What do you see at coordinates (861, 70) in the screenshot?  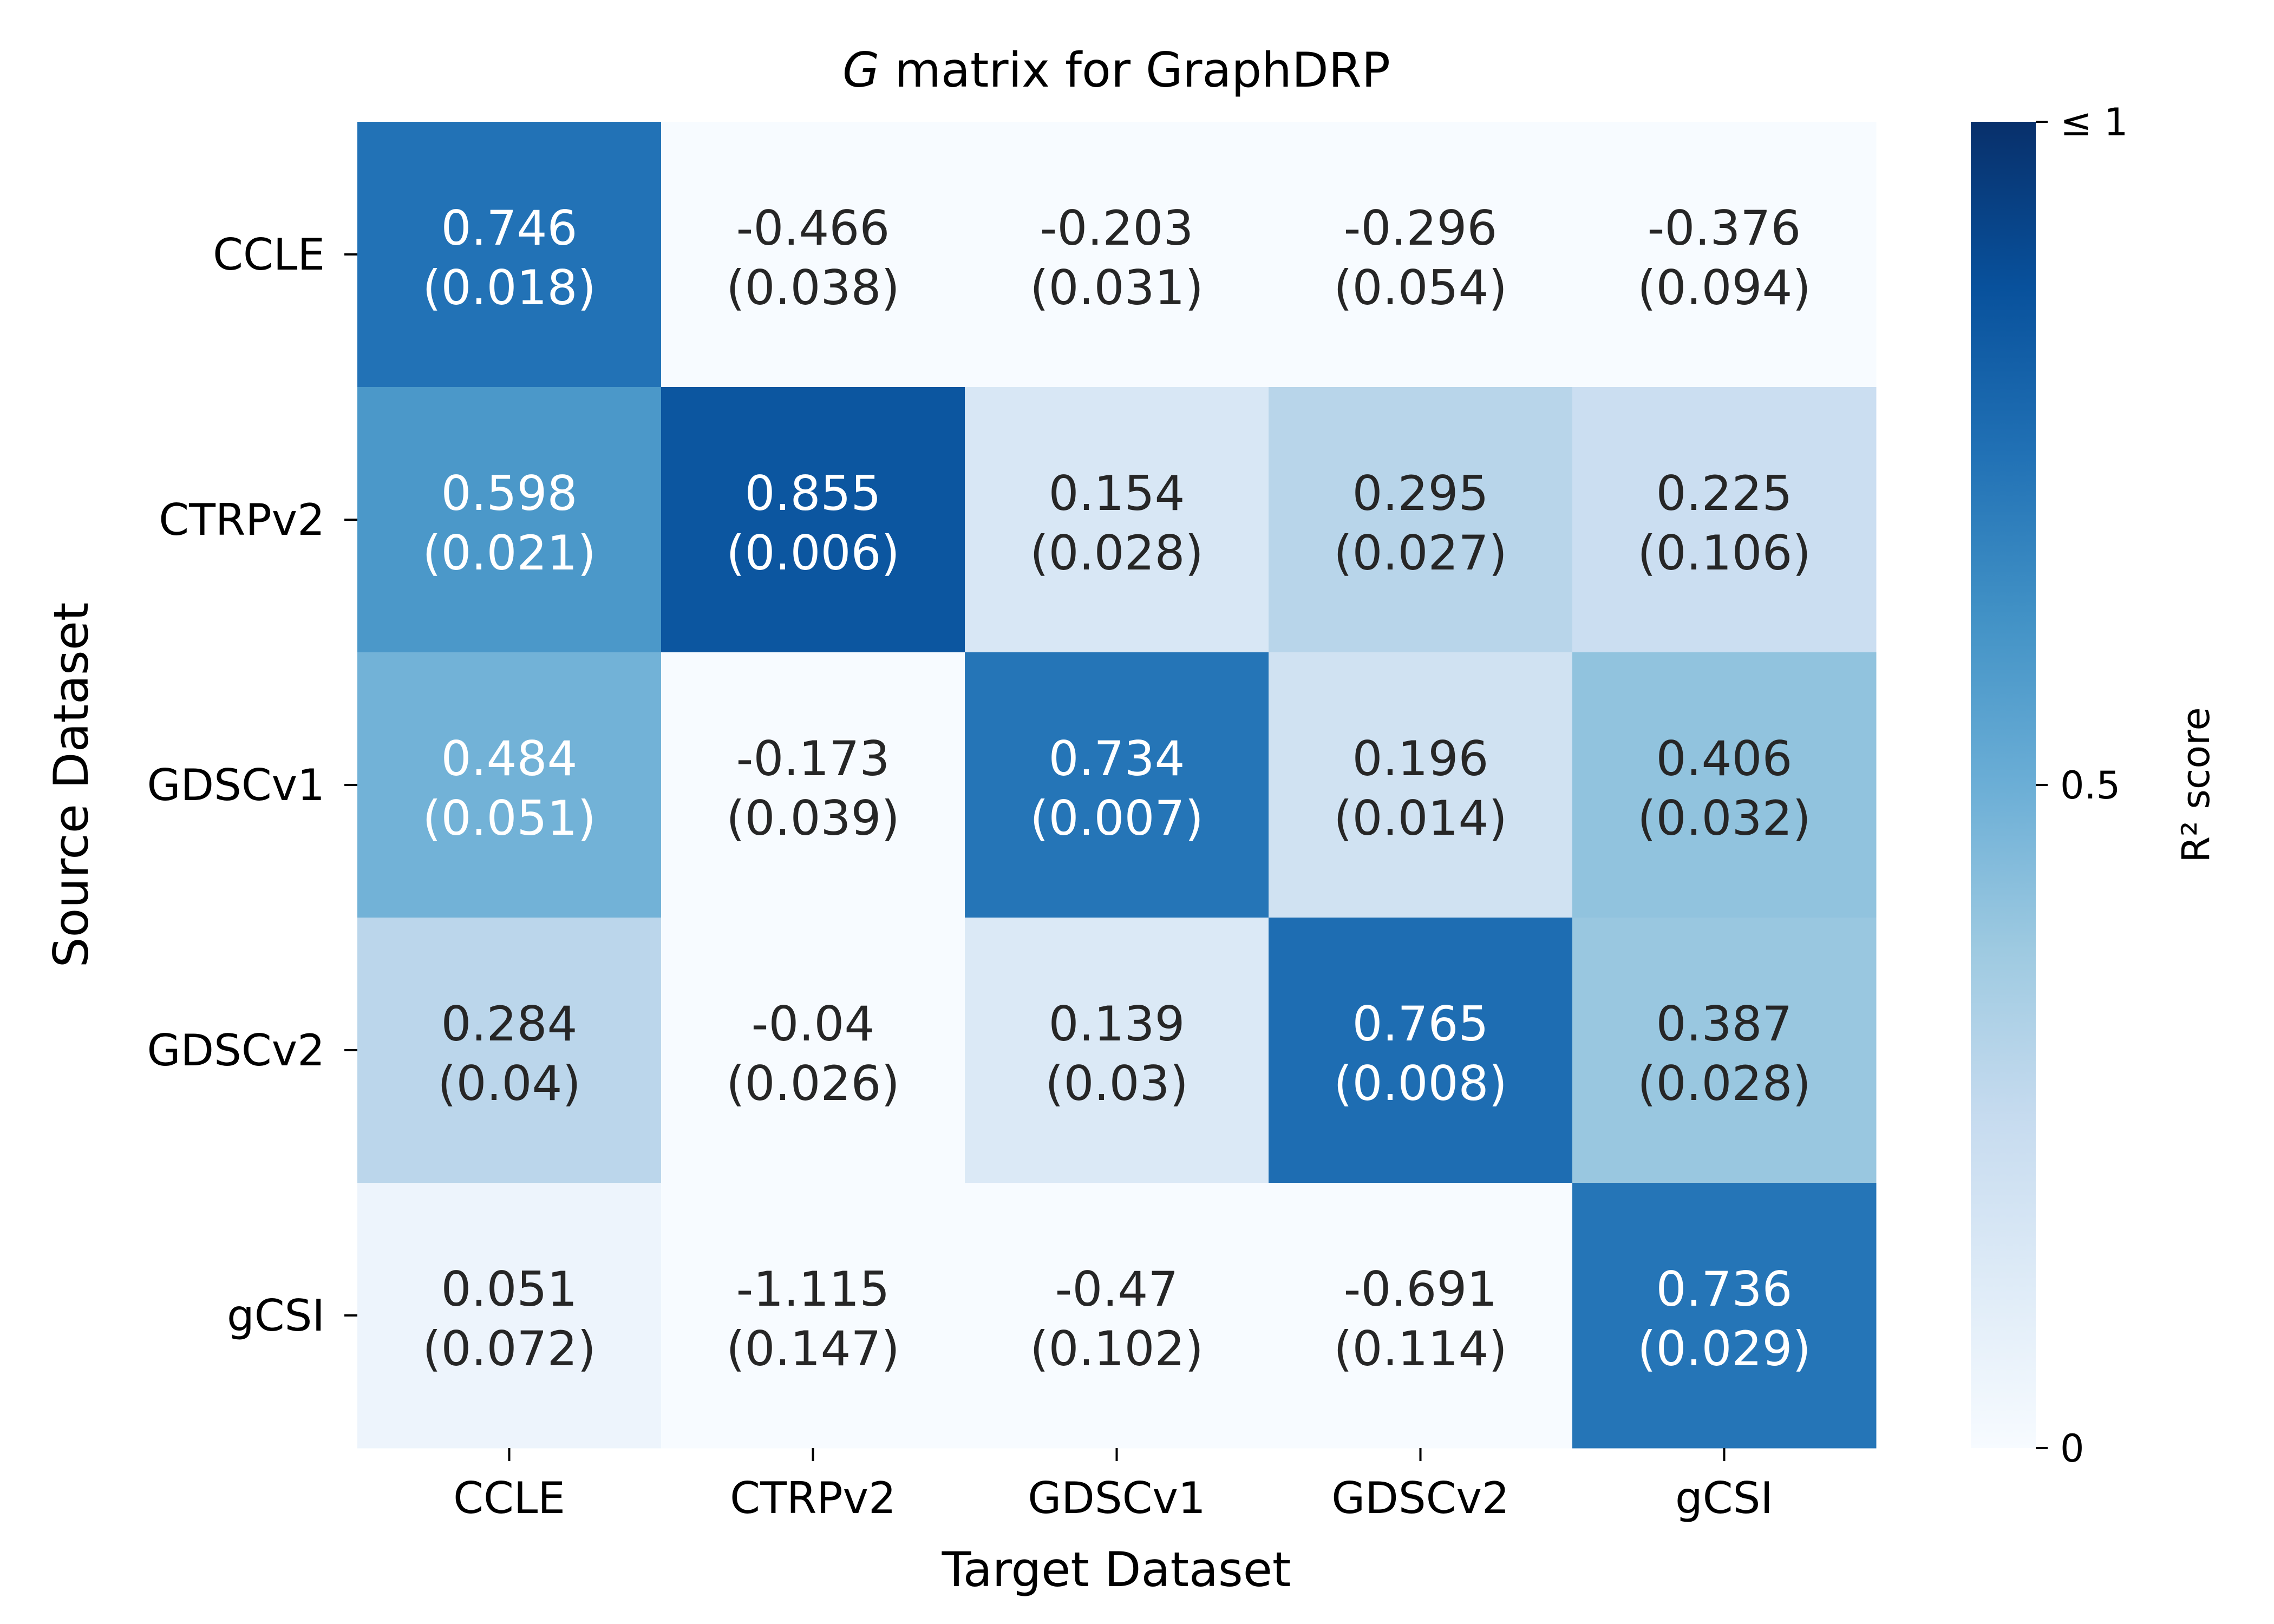 I see `chart-title-italic: G` at bounding box center [861, 70].